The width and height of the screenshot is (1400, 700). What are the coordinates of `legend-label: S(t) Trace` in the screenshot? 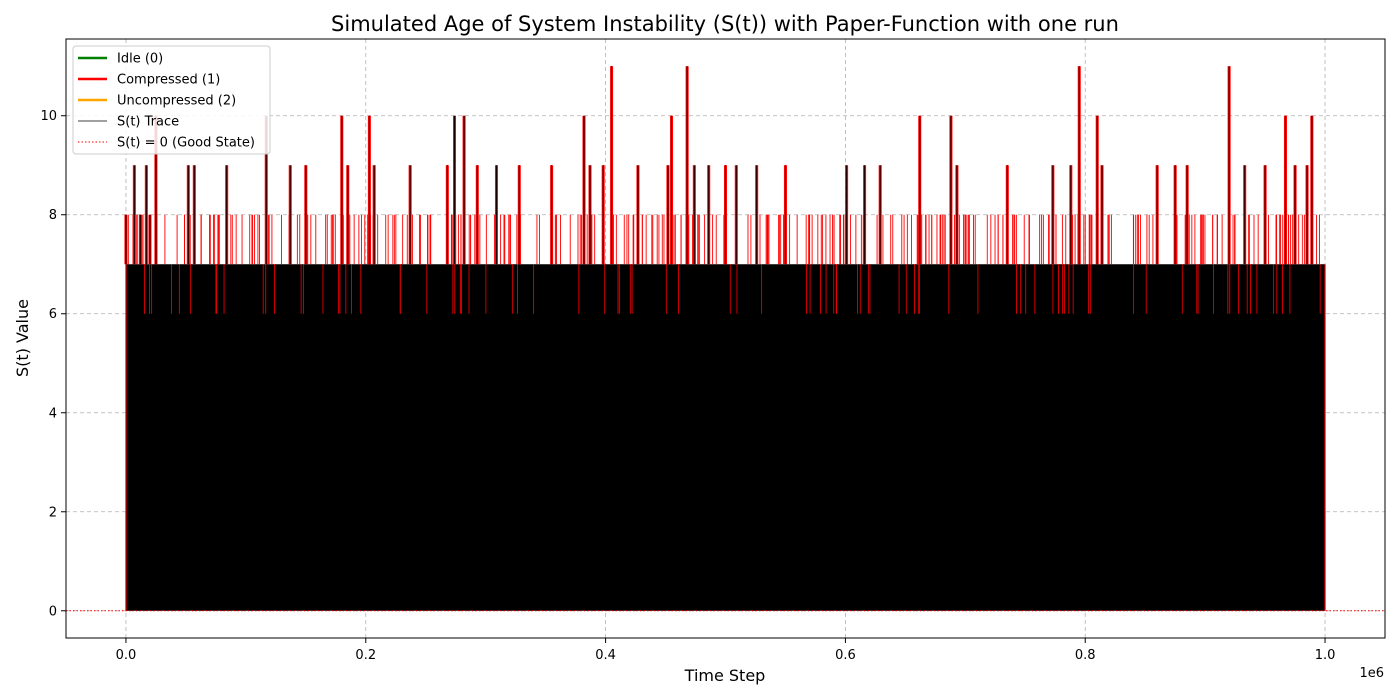 It's located at (148, 122).